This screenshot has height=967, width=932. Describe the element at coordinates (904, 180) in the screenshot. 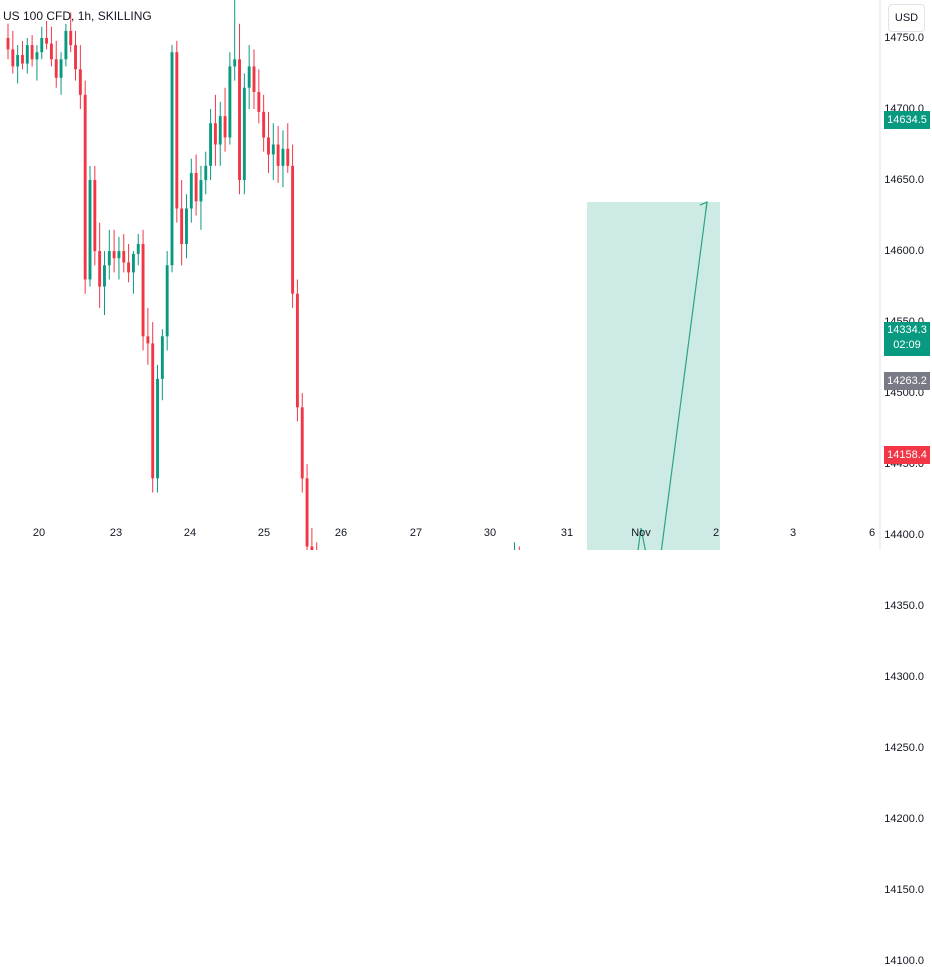

I see `price-tick-label: 14650.0` at that location.